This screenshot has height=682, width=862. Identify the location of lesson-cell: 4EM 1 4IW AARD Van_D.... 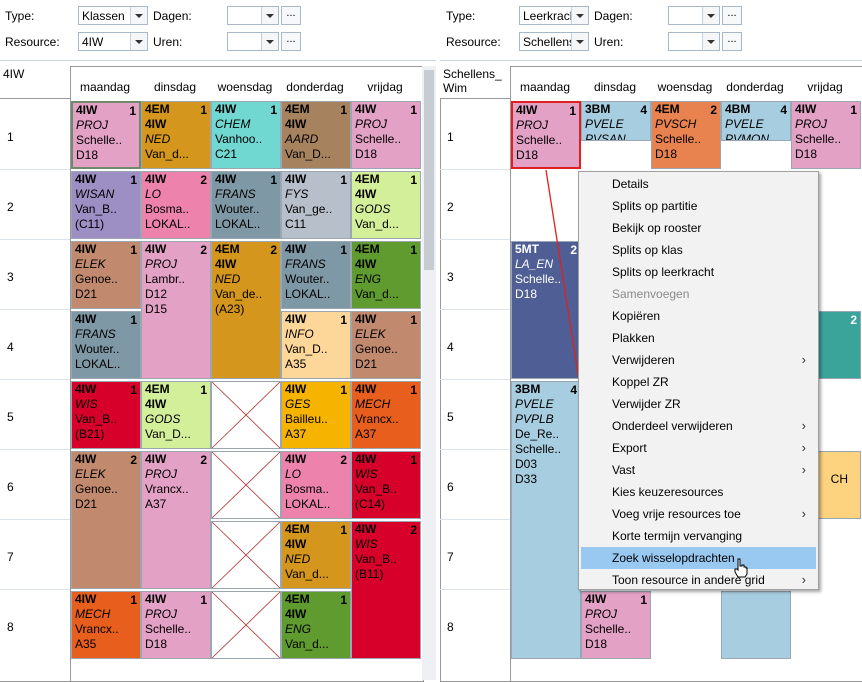
(316, 135).